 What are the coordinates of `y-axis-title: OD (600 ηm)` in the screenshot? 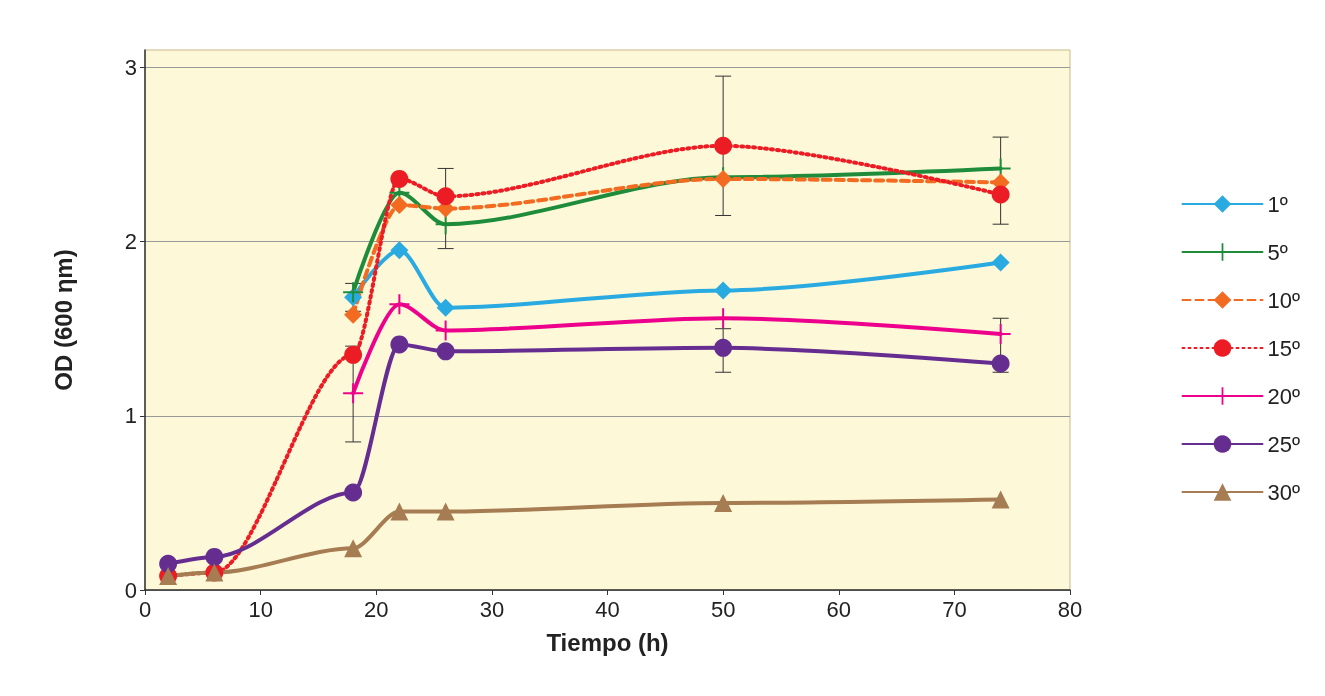 It's located at (63, 320).